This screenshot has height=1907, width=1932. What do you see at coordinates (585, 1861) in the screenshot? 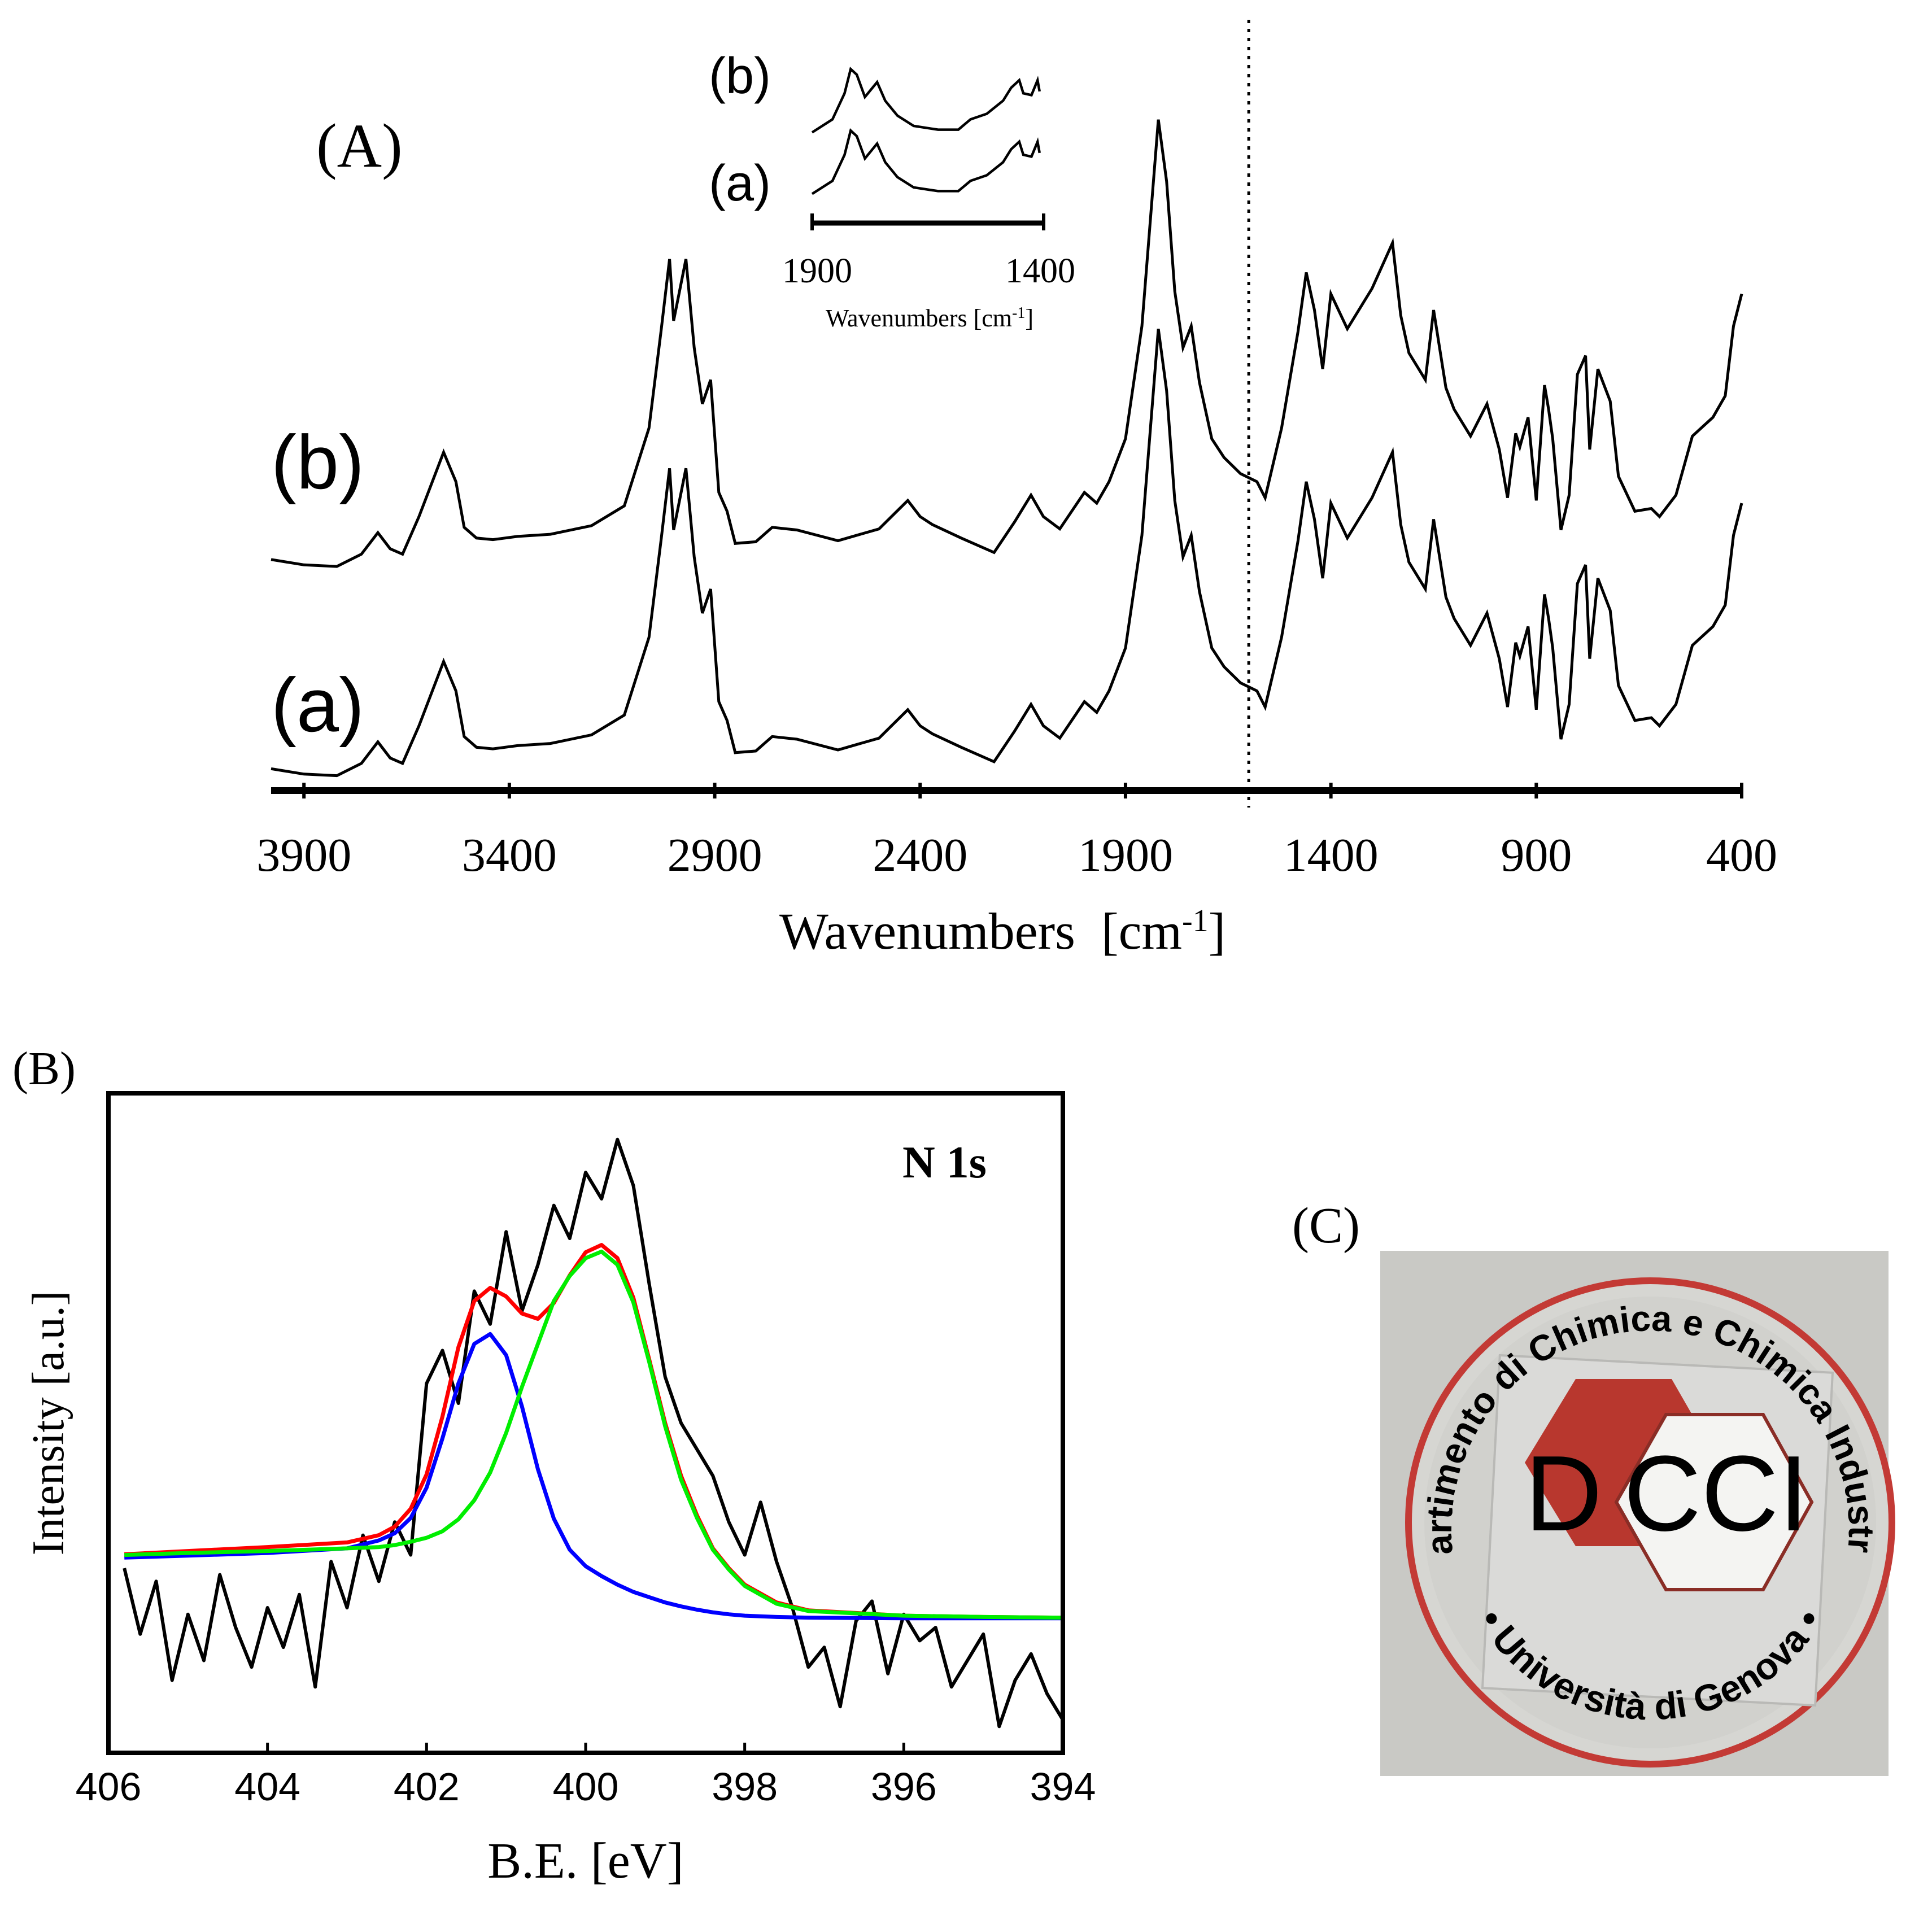
I see `xps-x-axis-label: B.E. [eV]` at bounding box center [585, 1861].